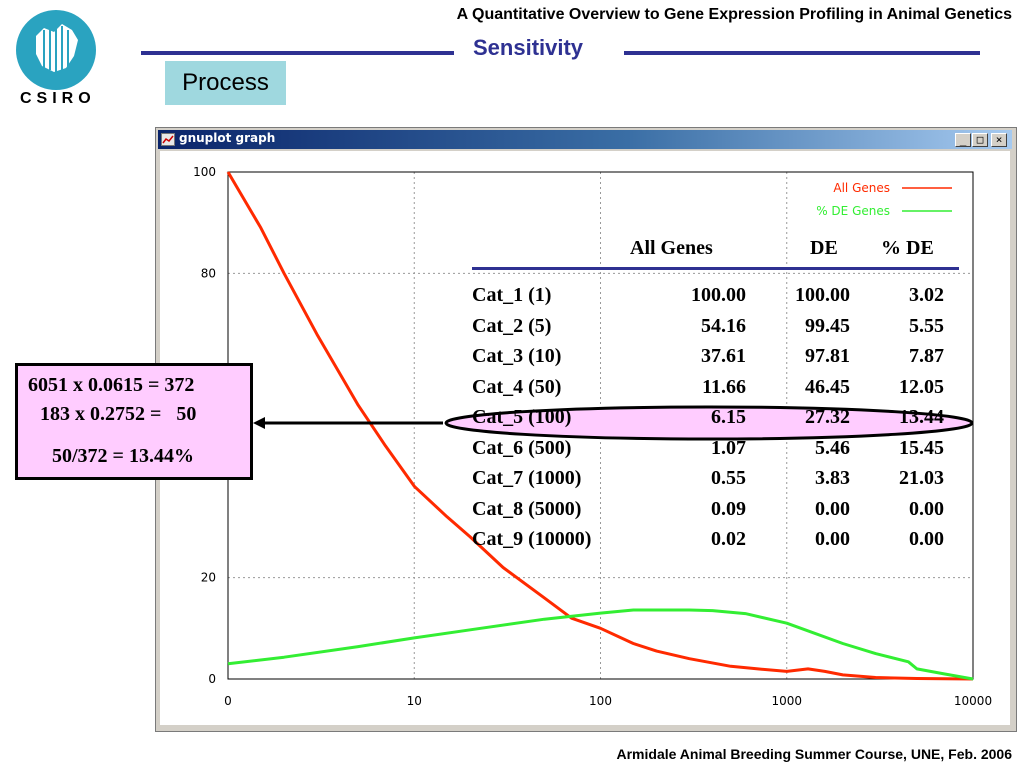 The image size is (1024, 768). I want to click on table-cell-pct-de: 5.55, so click(926, 326).